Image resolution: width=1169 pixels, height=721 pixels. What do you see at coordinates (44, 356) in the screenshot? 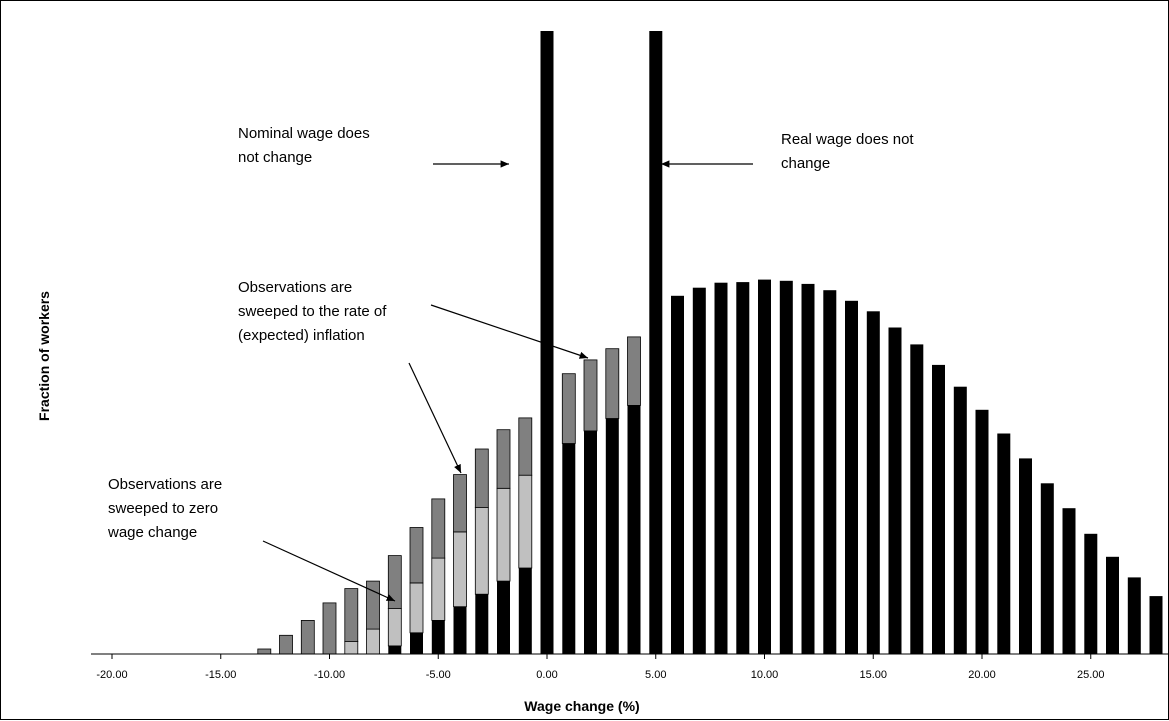
I see `y-axis-title: Fraction of workers` at bounding box center [44, 356].